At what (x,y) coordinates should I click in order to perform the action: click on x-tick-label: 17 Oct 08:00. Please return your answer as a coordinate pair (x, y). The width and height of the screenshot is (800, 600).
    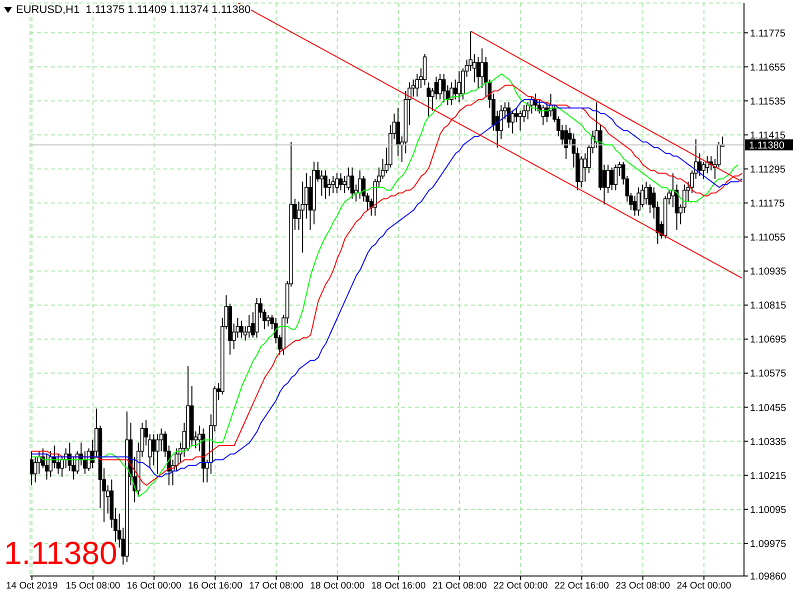
    Looking at the image, I should click on (276, 586).